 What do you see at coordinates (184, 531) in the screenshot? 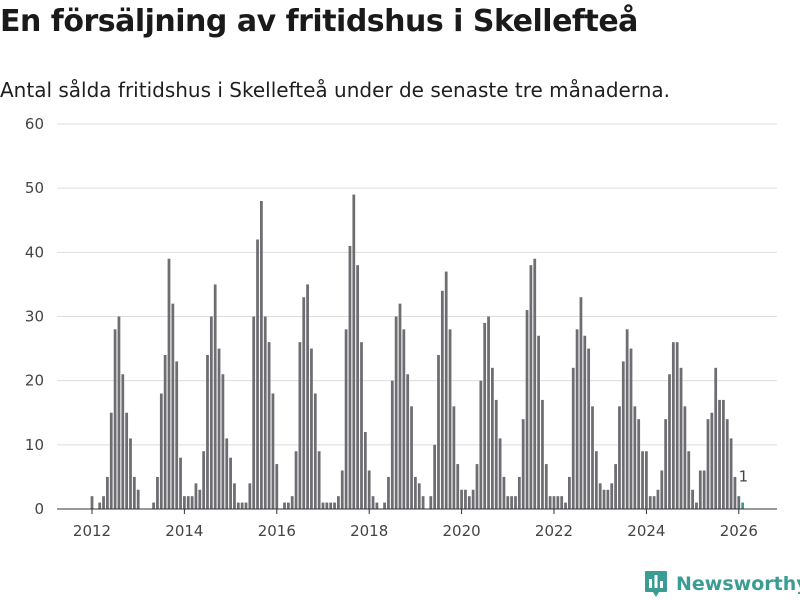
I see `x-tick-label: 2014` at bounding box center [184, 531].